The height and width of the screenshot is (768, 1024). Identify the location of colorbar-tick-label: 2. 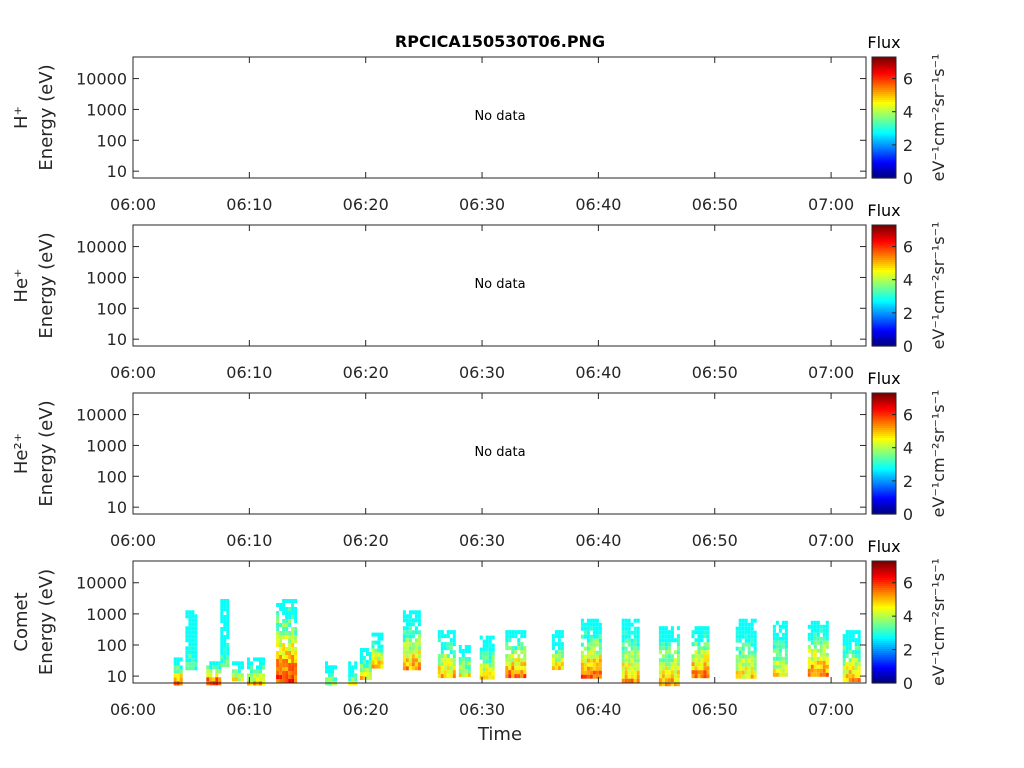
(908, 481).